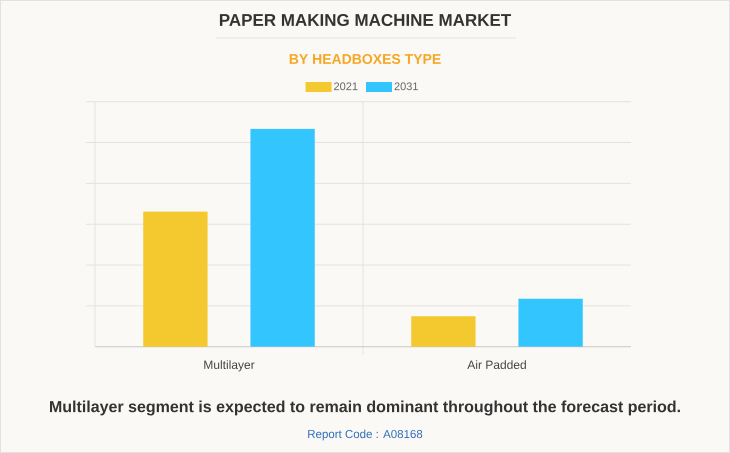  Describe the element at coordinates (366, 20) in the screenshot. I see `chart-title: PAPER MAKING MACHINE MARKET` at that location.